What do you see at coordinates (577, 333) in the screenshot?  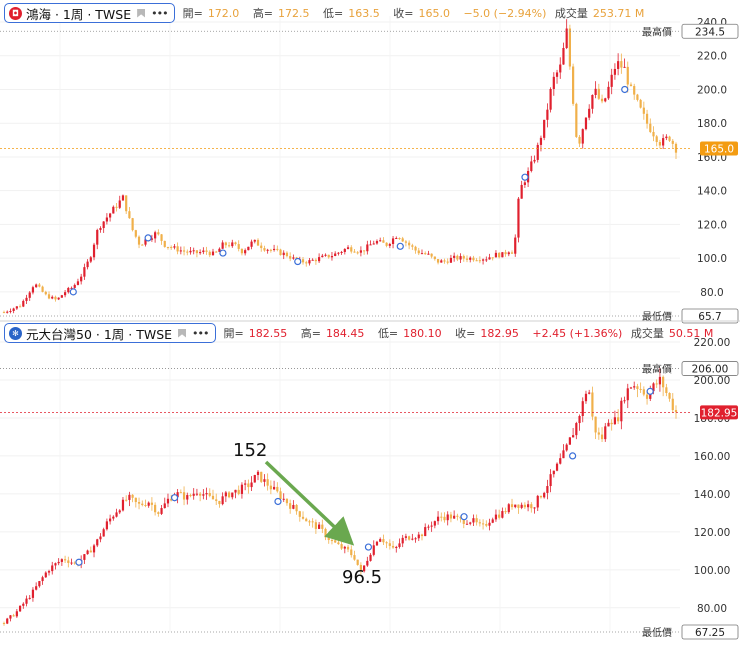 I see `change-value: +2.45 (+1.36%)` at bounding box center [577, 333].